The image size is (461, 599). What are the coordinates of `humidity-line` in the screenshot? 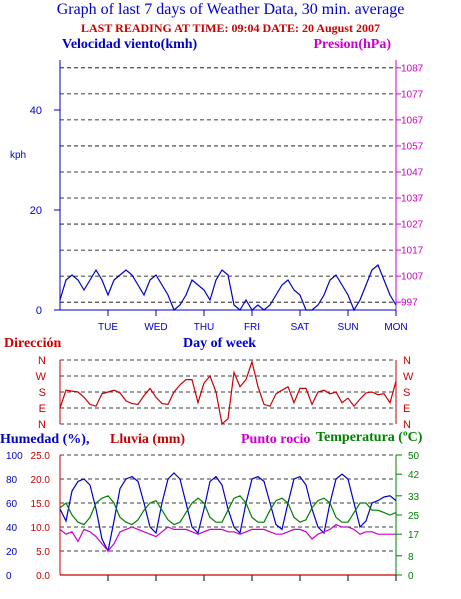 It's located at (228, 512).